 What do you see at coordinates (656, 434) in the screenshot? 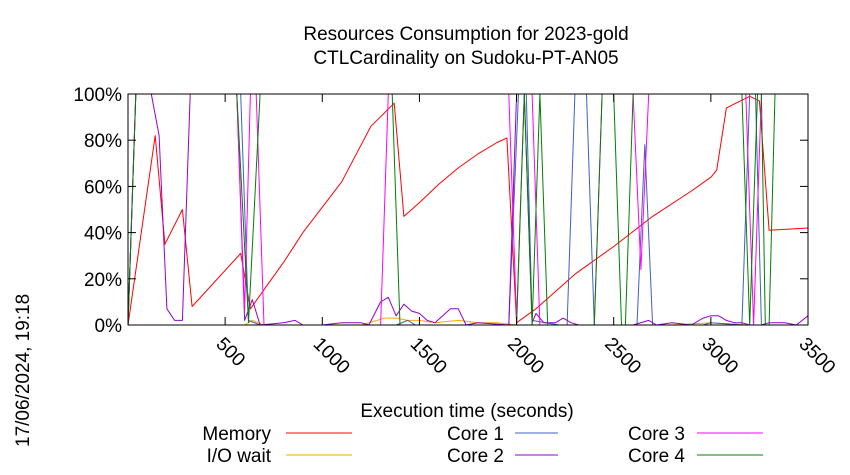
I see `legend-label-core-3: Core 3` at bounding box center [656, 434].